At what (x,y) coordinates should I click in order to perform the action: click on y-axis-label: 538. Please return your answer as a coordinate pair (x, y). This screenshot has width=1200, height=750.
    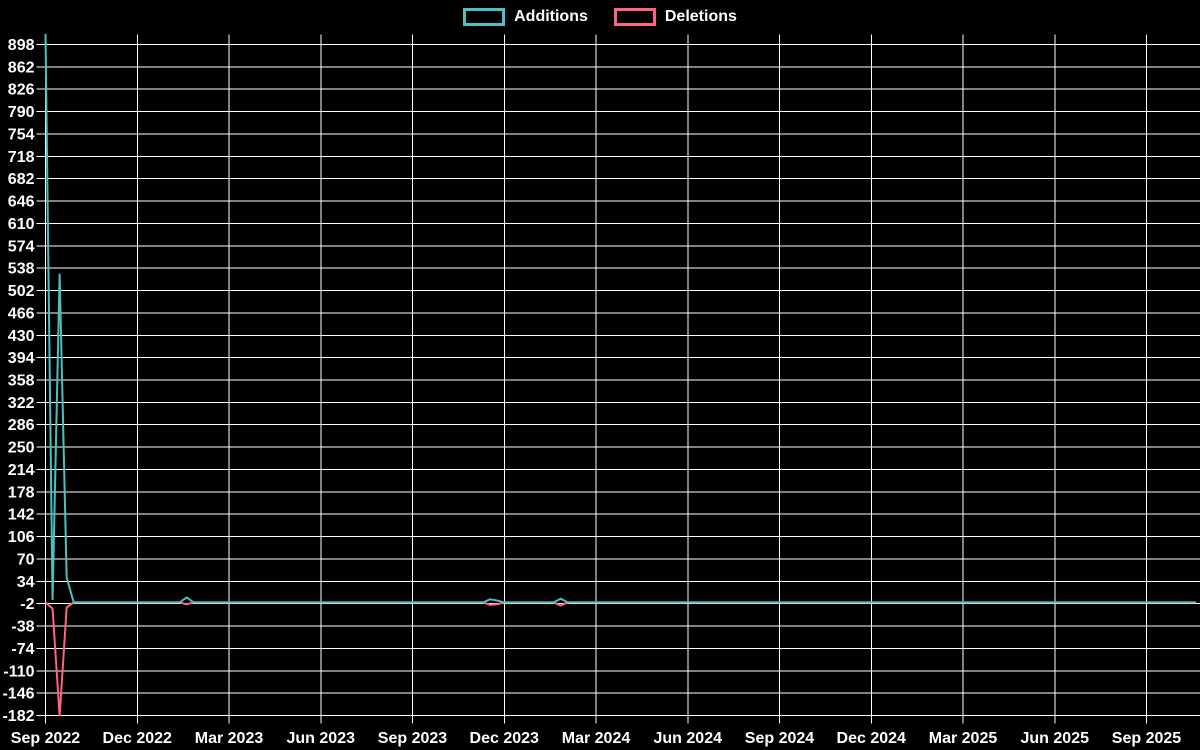
    Looking at the image, I should click on (21, 269).